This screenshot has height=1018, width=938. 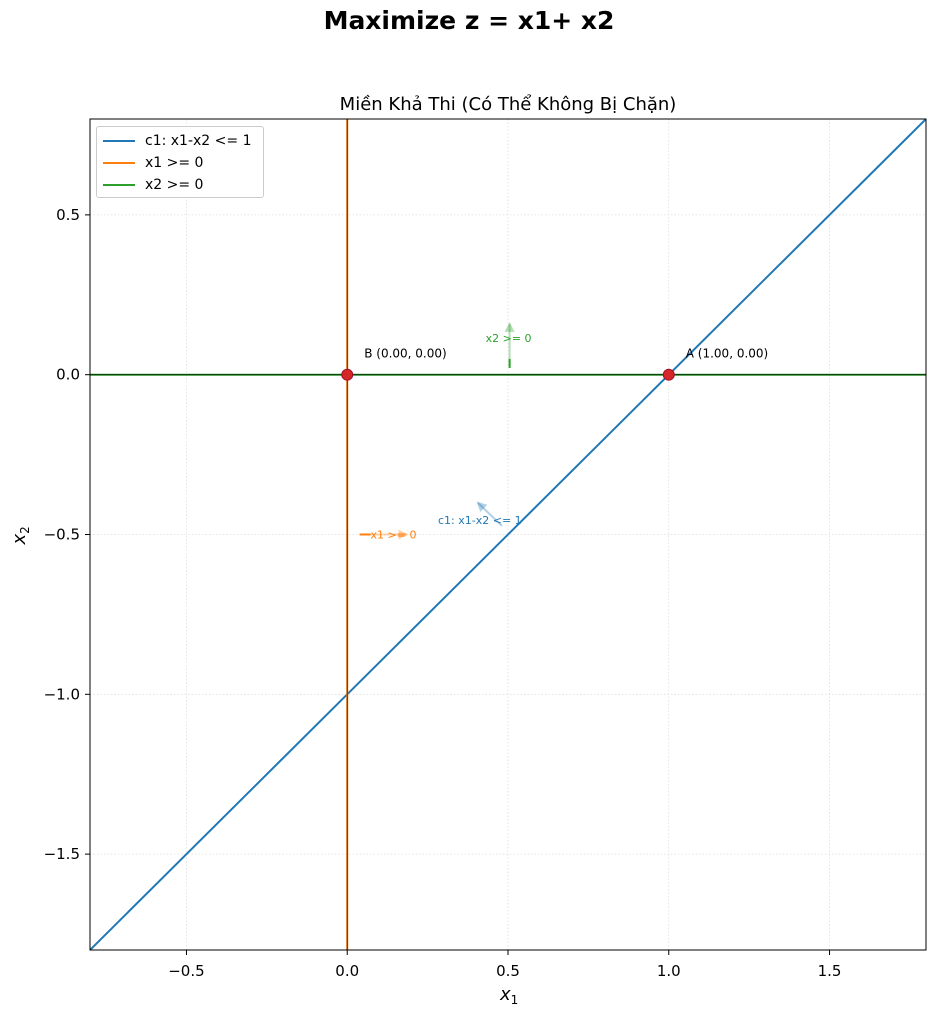 I want to click on x-axis-label: x1, so click(x=508, y=995).